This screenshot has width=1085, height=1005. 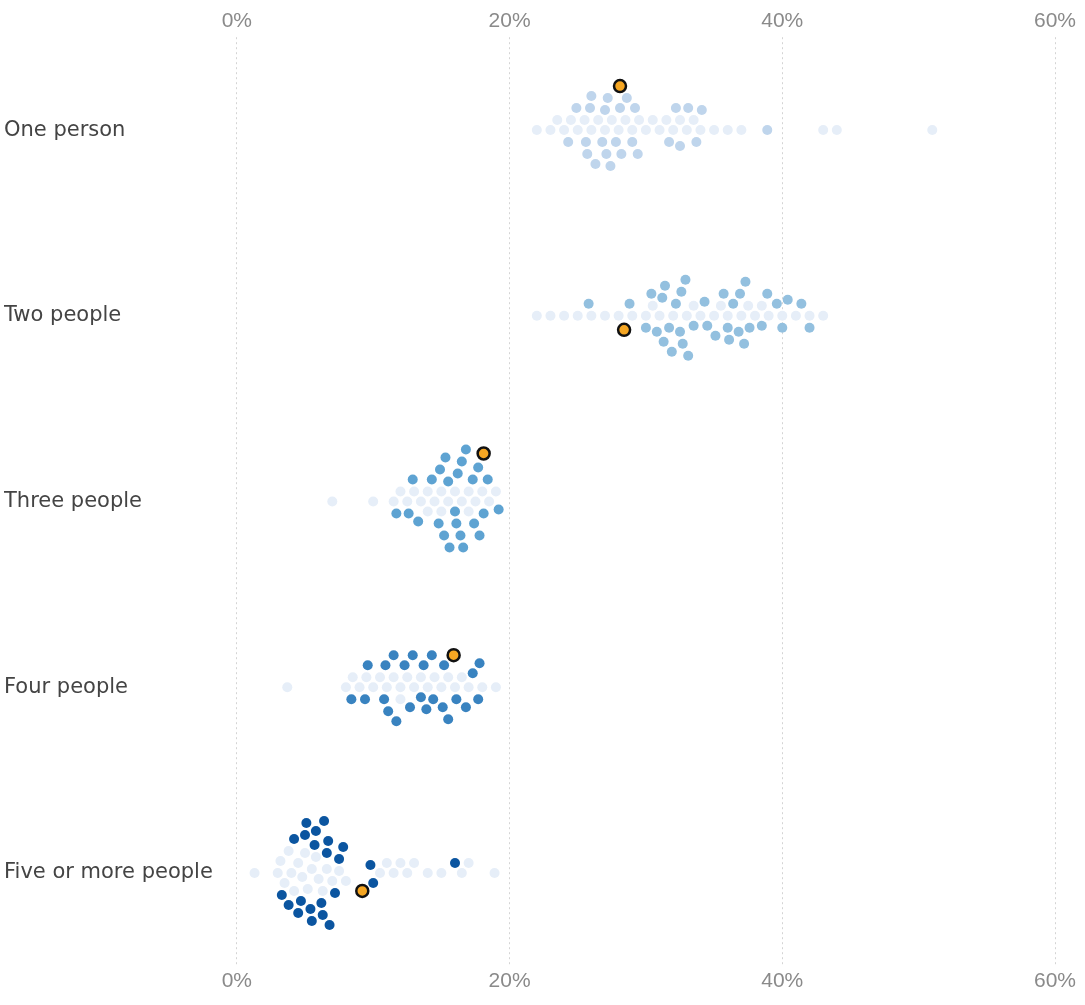 I want to click on x2-tick-label: 20%, so click(x=509, y=20).